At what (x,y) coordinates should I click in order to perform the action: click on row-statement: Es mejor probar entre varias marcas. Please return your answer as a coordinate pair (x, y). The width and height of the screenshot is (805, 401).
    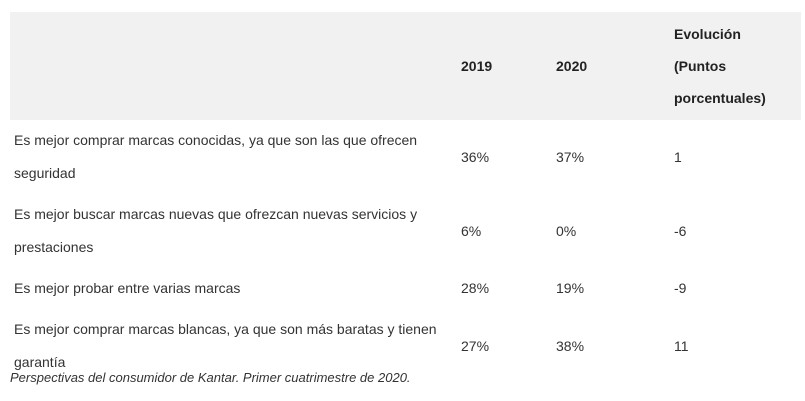
    Looking at the image, I should click on (127, 288).